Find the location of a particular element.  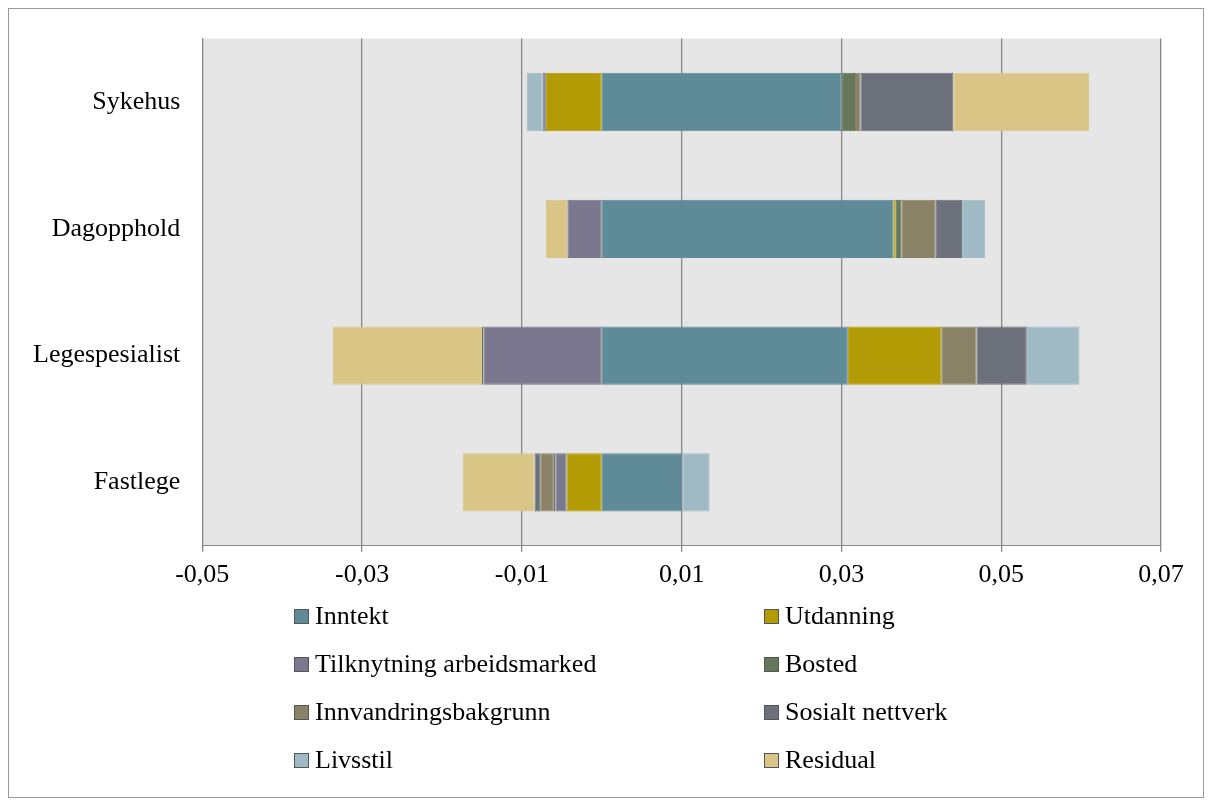

legend-label: Utdanning is located at coordinates (840, 616).